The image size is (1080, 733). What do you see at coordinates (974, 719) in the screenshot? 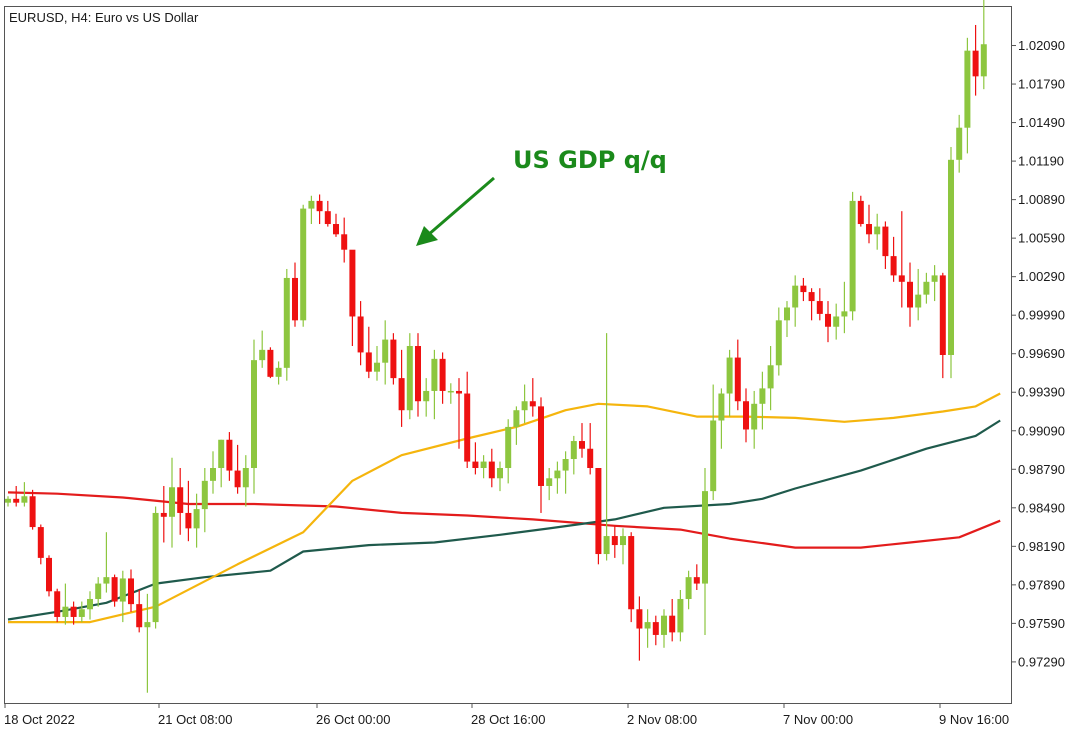
I see `x-tick-label: 9 Nov 16:00` at bounding box center [974, 719].